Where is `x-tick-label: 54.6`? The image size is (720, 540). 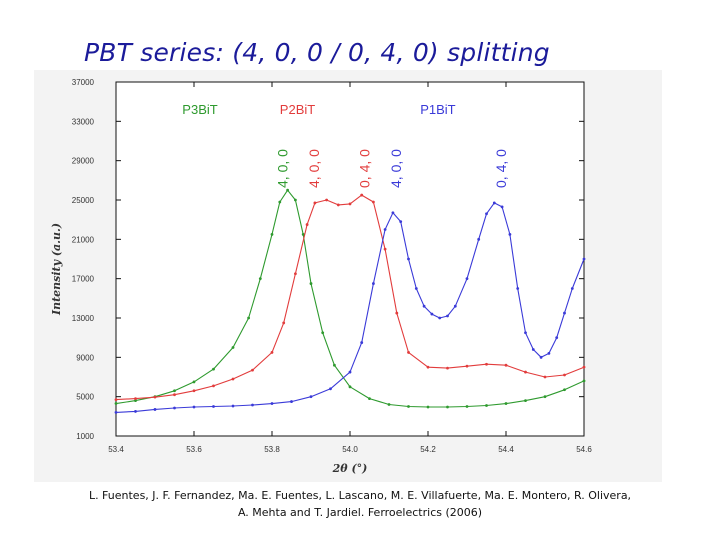 x-tick-label: 54.6 is located at coordinates (584, 449).